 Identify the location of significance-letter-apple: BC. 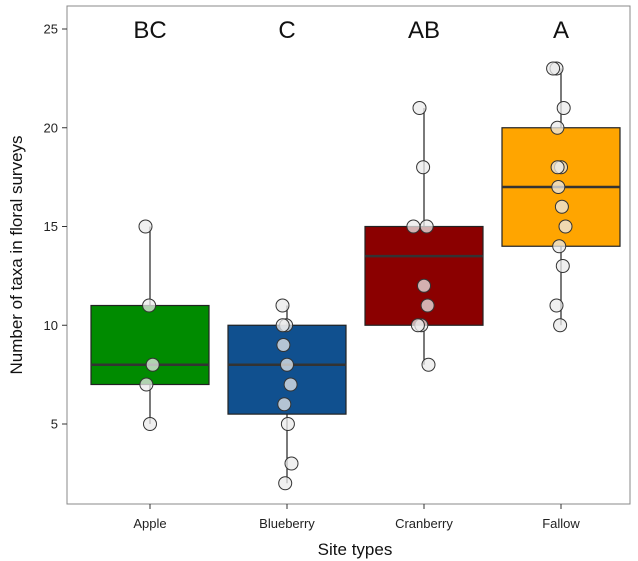
(149, 30).